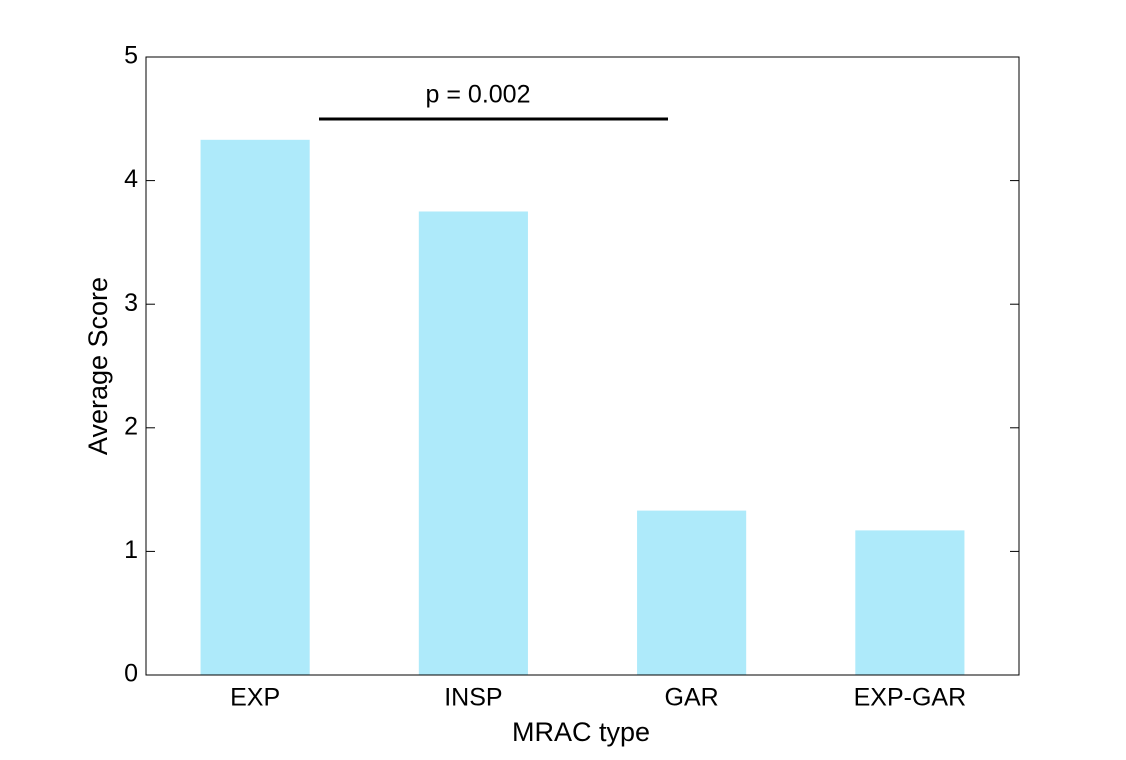  What do you see at coordinates (131, 426) in the screenshot?
I see `y-tick-label: 2` at bounding box center [131, 426].